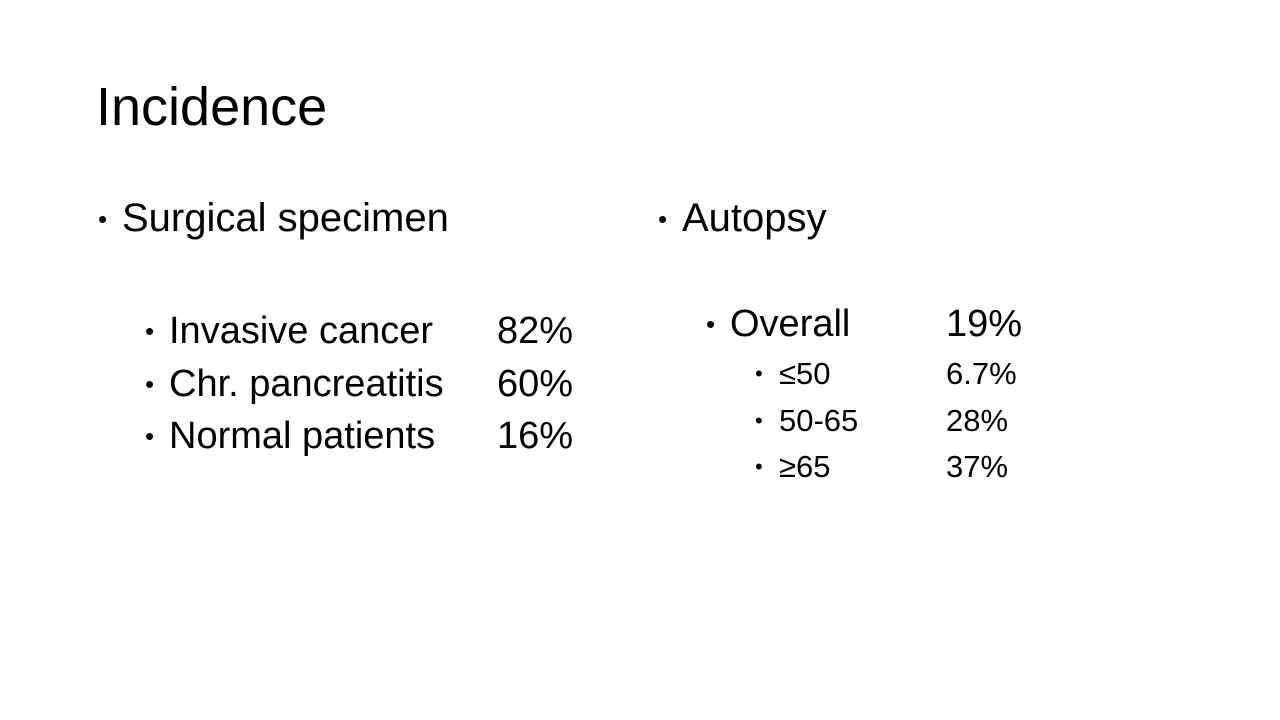  I want to click on column-heading: Surgical specimen, so click(285, 218).